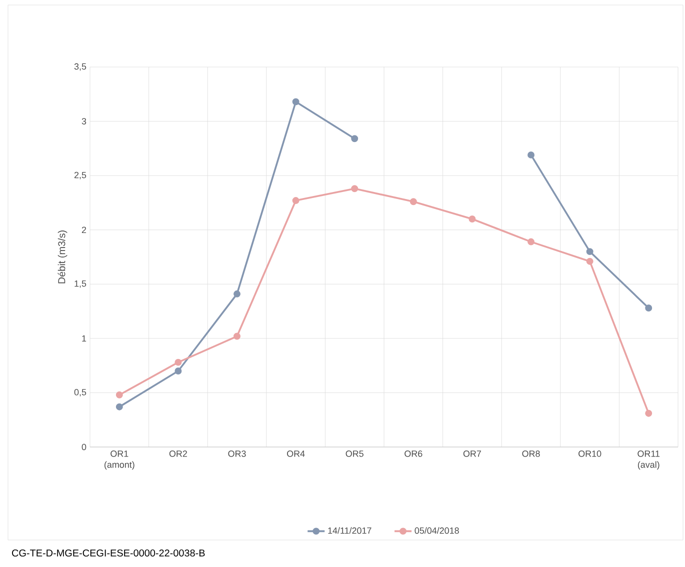  Describe the element at coordinates (80, 284) in the screenshot. I see `y-tick-label: 1,5` at that location.